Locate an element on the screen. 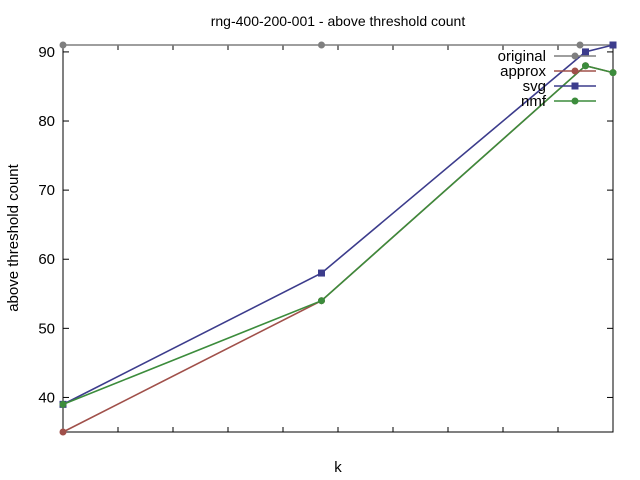 Image resolution: width=640 pixels, height=480 pixels. legend-item-svg: svg is located at coordinates (559, 86).